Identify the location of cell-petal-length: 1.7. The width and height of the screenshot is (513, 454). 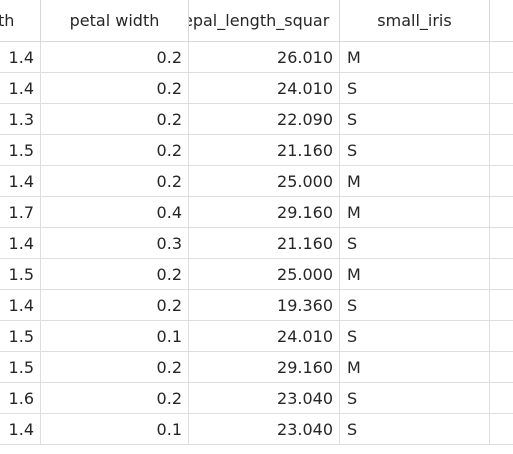
(20, 212).